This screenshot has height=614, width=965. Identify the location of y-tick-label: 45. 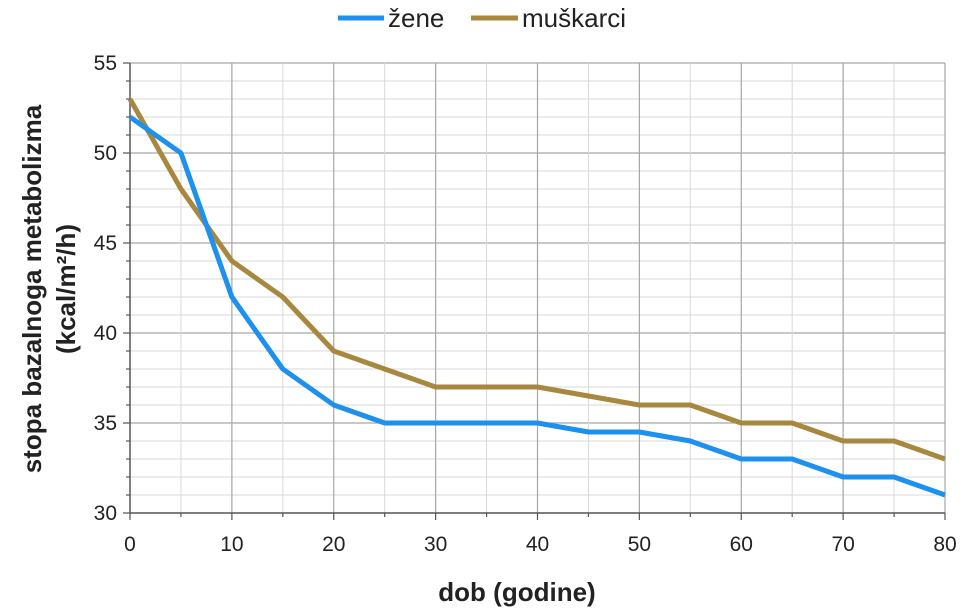
(105, 243).